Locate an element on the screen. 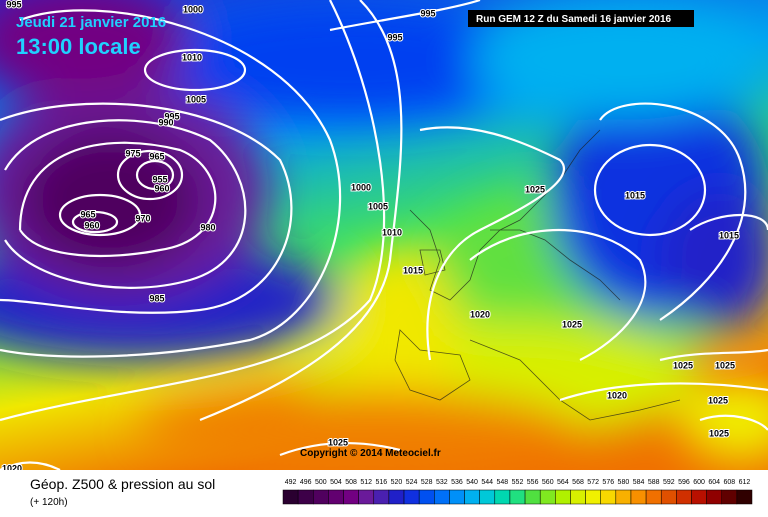  scale-label: 492 is located at coordinates (291, 482).